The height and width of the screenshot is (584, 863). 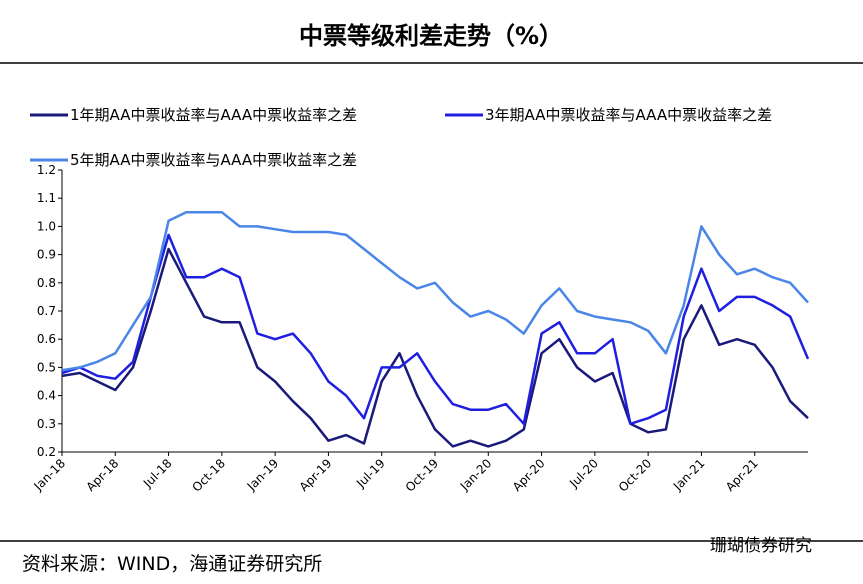 I want to click on y-tick-label: 1.1, so click(x=46, y=198).